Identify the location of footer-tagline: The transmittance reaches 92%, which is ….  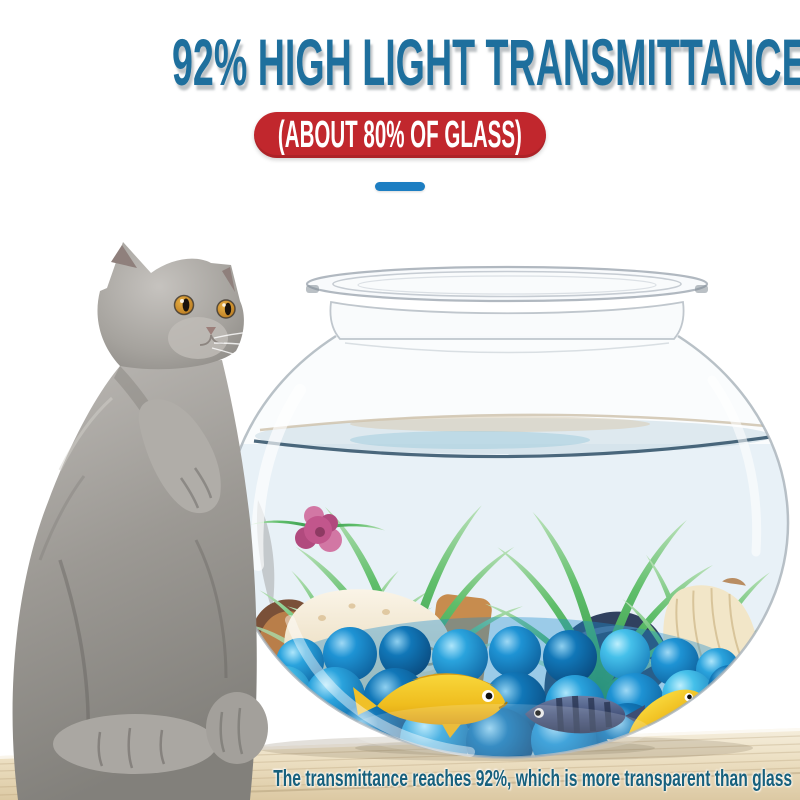
(532, 778).